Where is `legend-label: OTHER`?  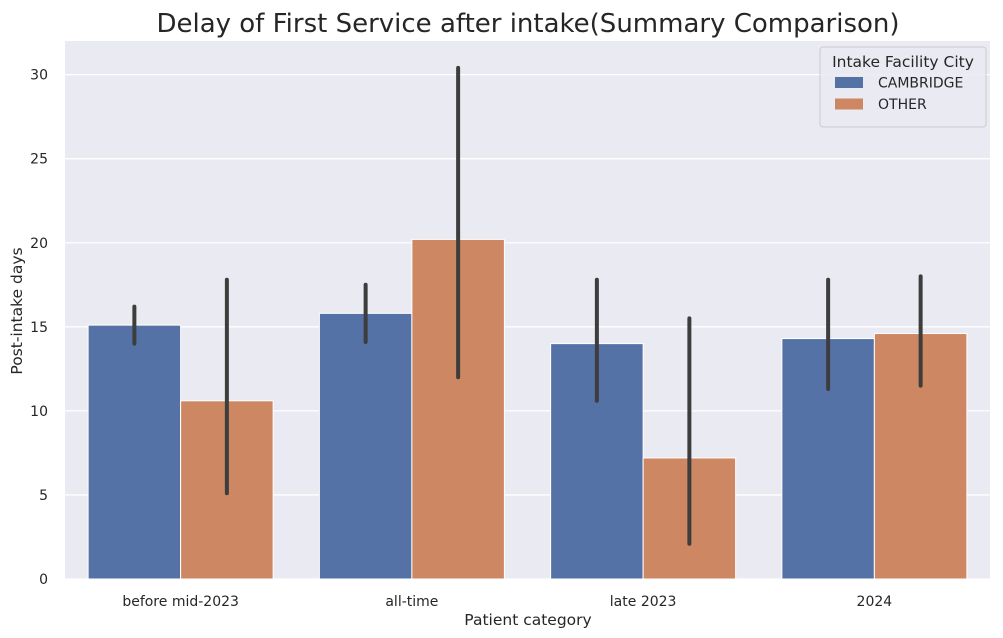
legend-label: OTHER is located at coordinates (902, 105).